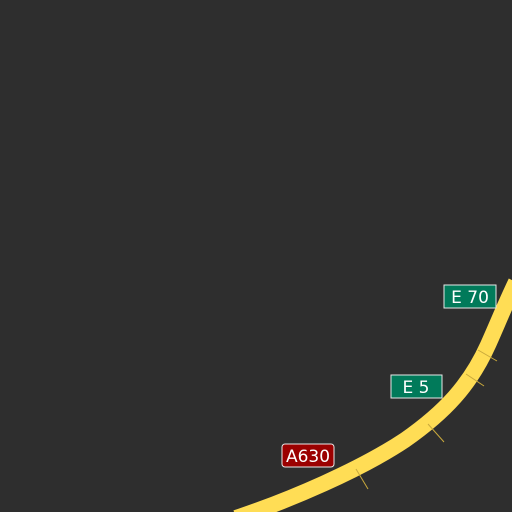 This screenshot has height=512, width=512. I want to click on shield-label: E 5, so click(416, 388).